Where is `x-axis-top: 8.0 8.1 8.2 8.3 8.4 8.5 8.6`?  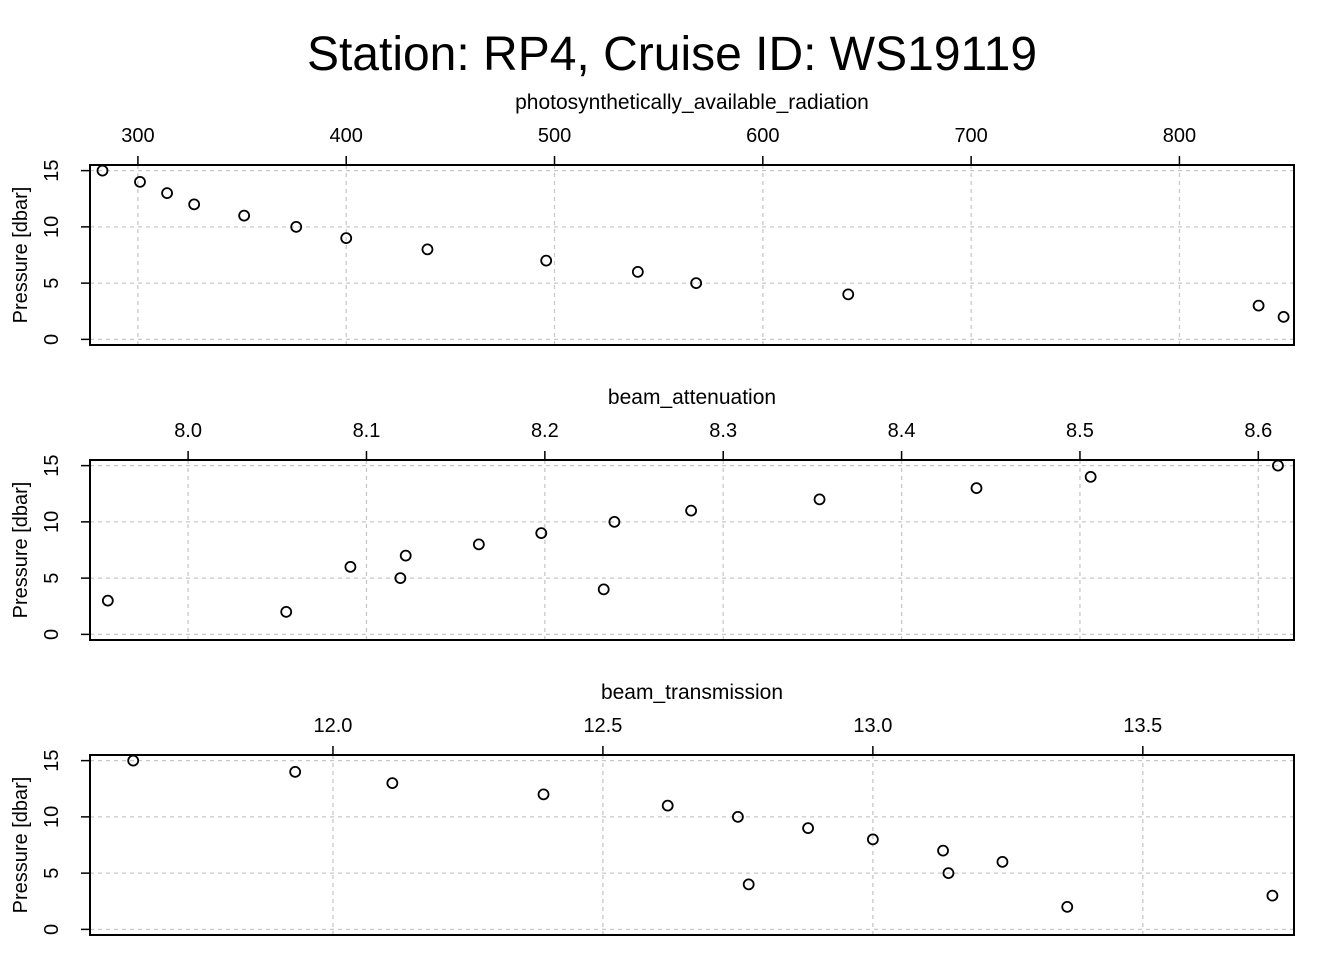 x-axis-top: 8.0 8.1 8.2 8.3 8.4 8.5 8.6 is located at coordinates (723, 440).